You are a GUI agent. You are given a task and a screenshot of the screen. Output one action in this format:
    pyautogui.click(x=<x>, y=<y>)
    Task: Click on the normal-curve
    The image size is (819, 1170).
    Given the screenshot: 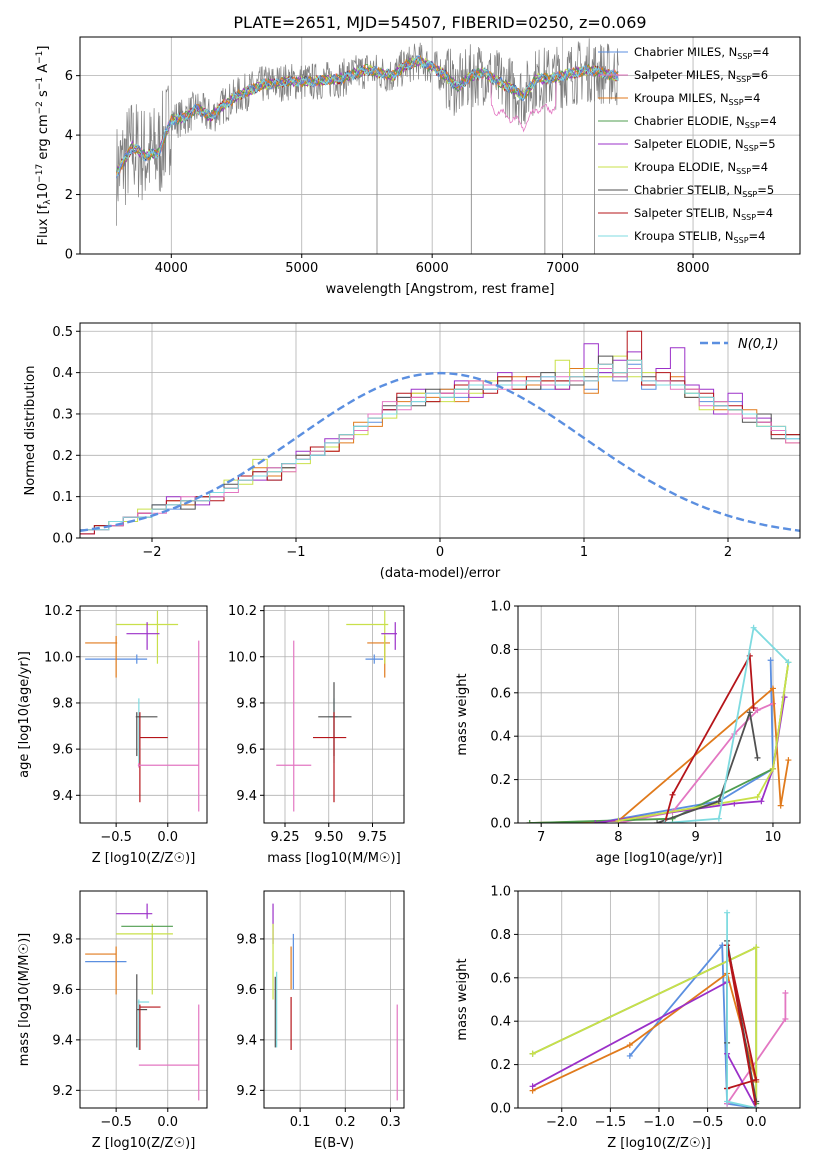 What is the action you would take?
    pyautogui.click(x=440, y=451)
    